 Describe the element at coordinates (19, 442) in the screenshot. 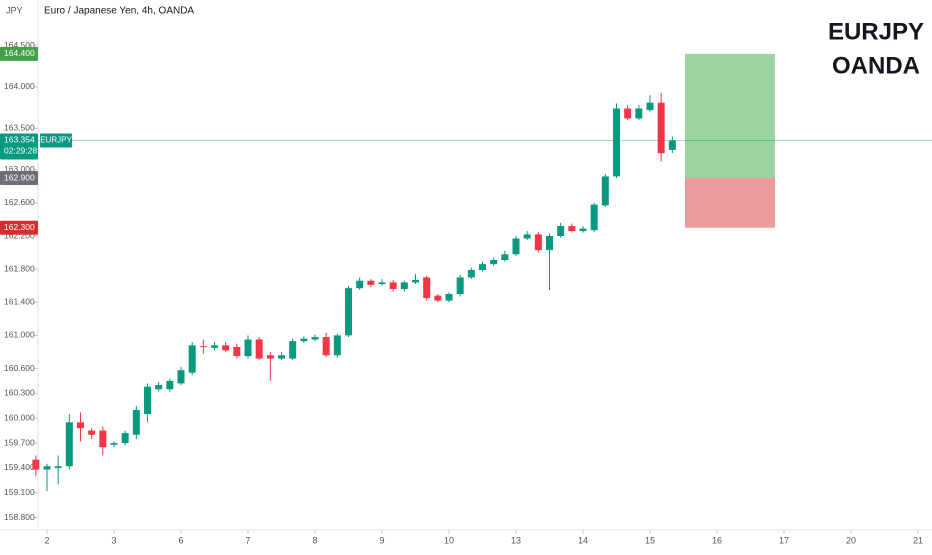

I see `y-tick-label: 159.700` at that location.